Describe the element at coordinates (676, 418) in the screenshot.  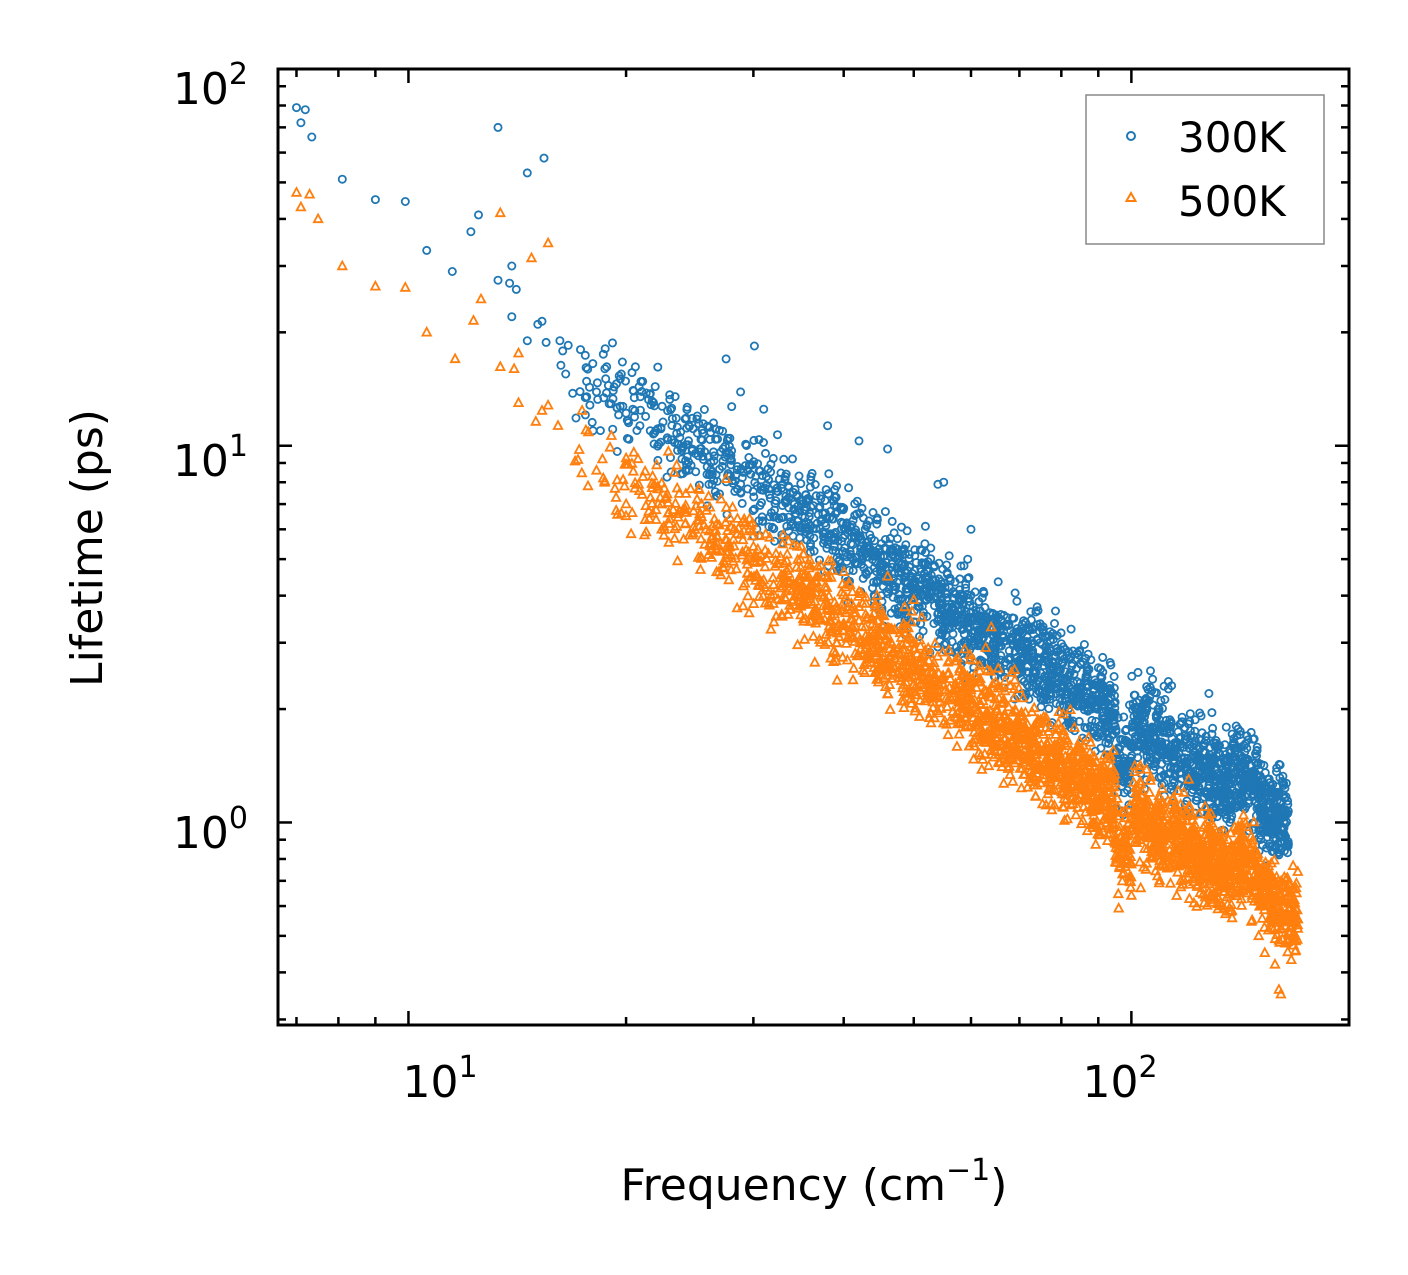
I see `point-300k-2066` at that location.